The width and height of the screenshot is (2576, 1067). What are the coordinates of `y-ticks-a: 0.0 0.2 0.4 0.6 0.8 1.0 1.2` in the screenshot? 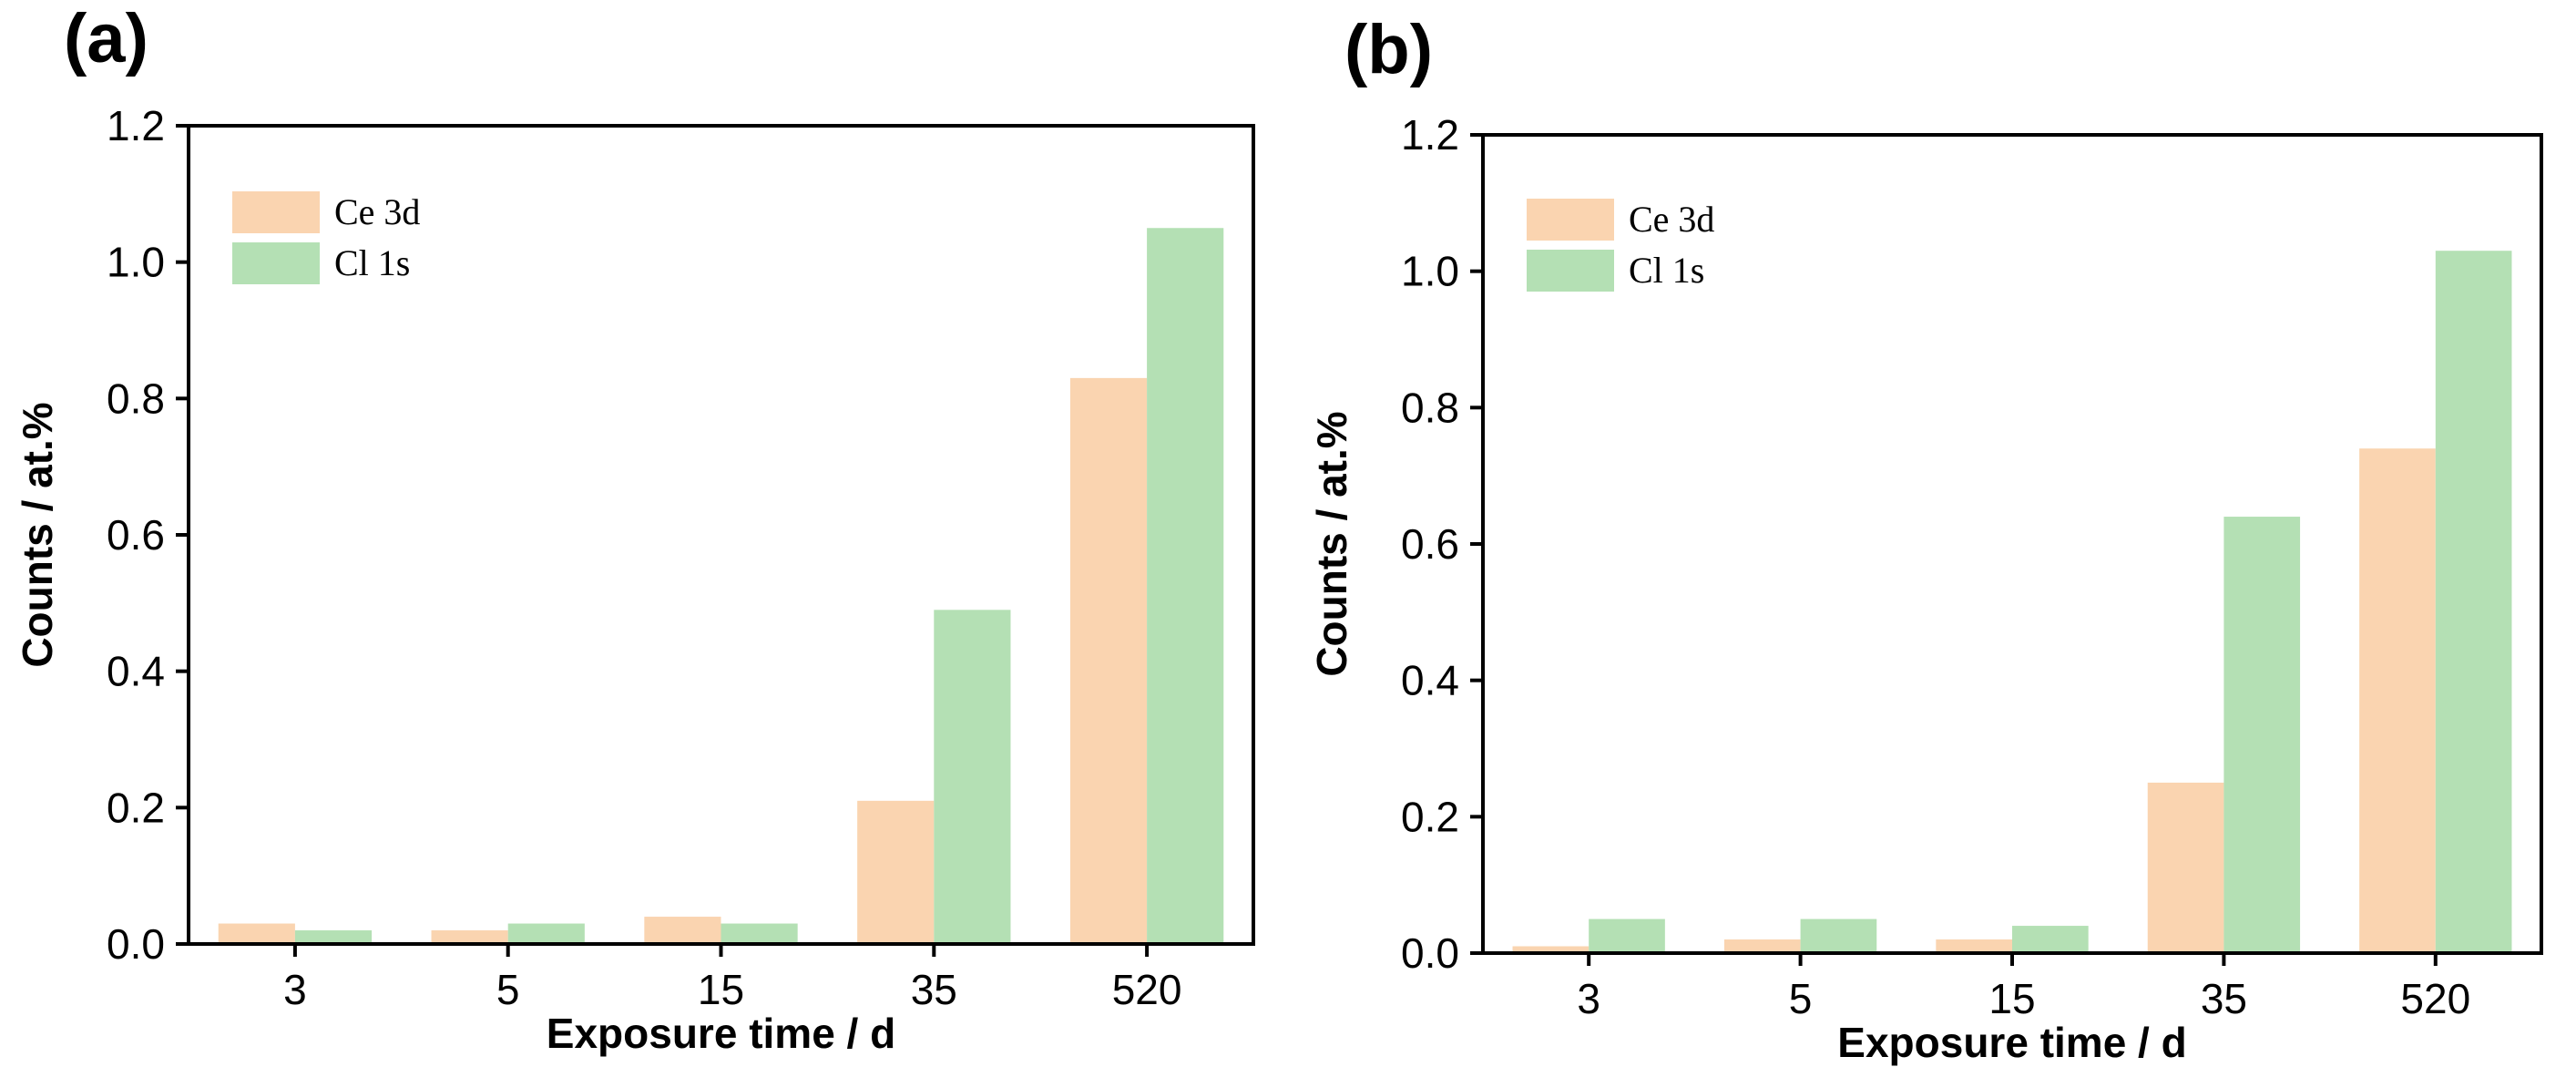 It's located at (148, 535).